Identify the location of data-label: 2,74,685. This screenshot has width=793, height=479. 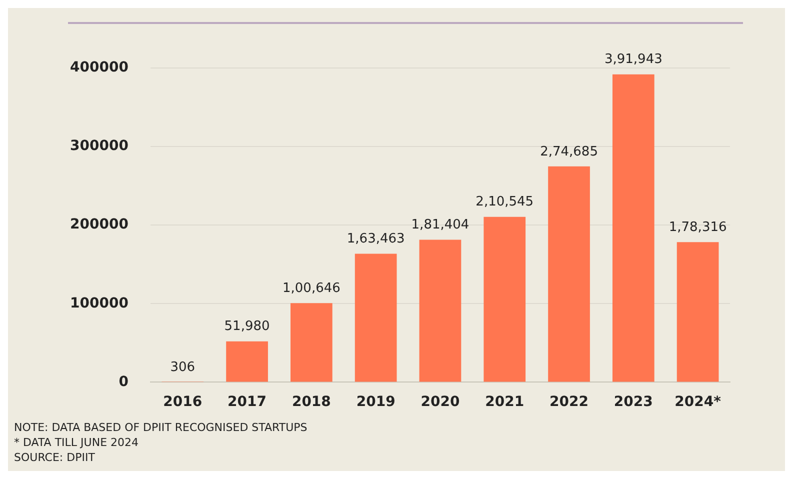
(569, 152).